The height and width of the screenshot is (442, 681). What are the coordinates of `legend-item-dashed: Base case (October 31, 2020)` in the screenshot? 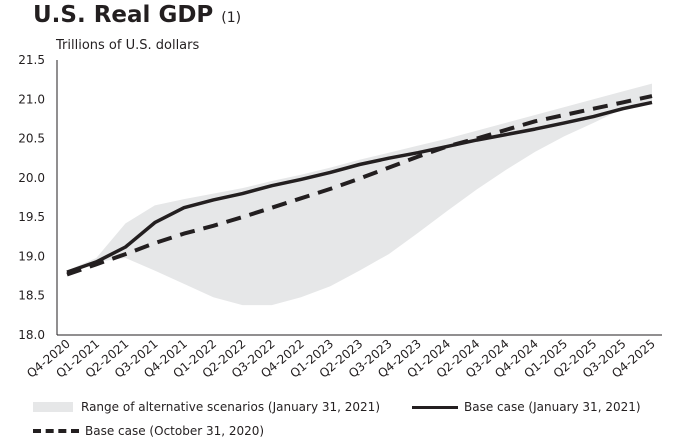 It's located at (148, 431).